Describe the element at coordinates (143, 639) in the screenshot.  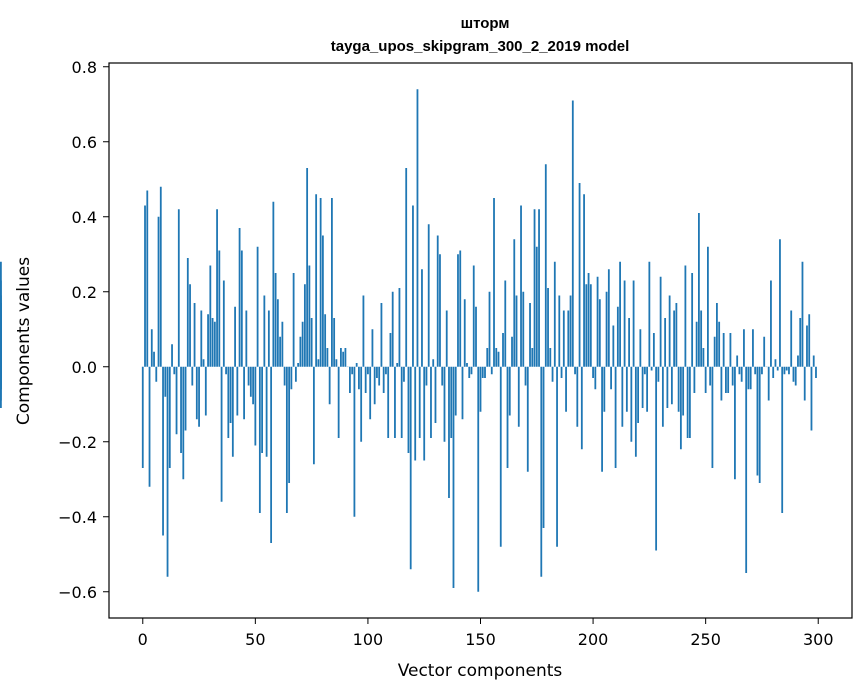
I see `x-tick-label: 0` at that location.